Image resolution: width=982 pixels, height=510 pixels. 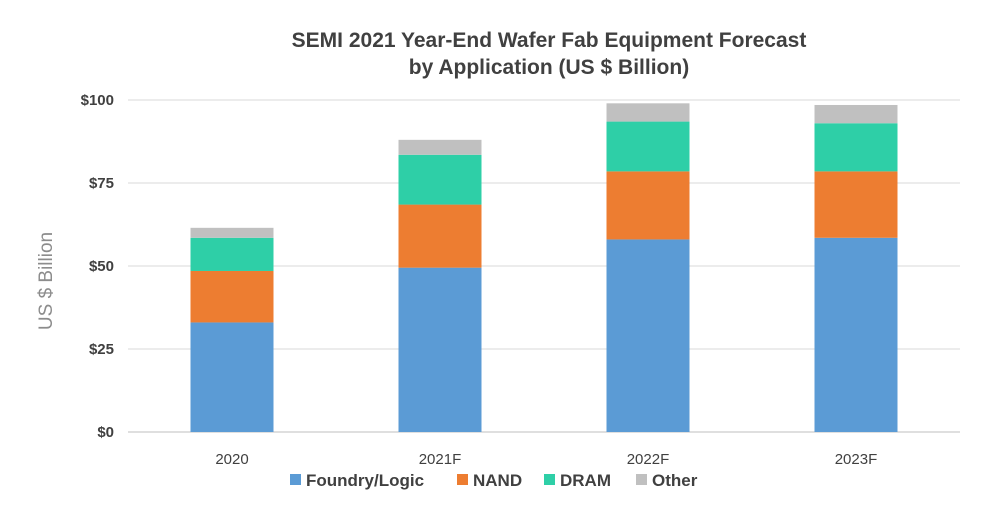 I want to click on y-tick-label: $100, so click(x=97, y=100).